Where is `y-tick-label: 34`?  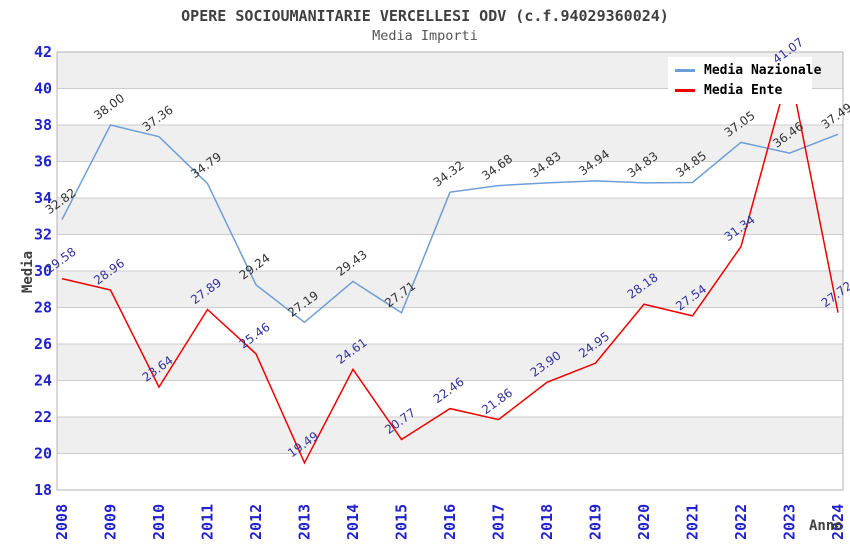
y-tick-label: 34 is located at coordinates (43, 198).